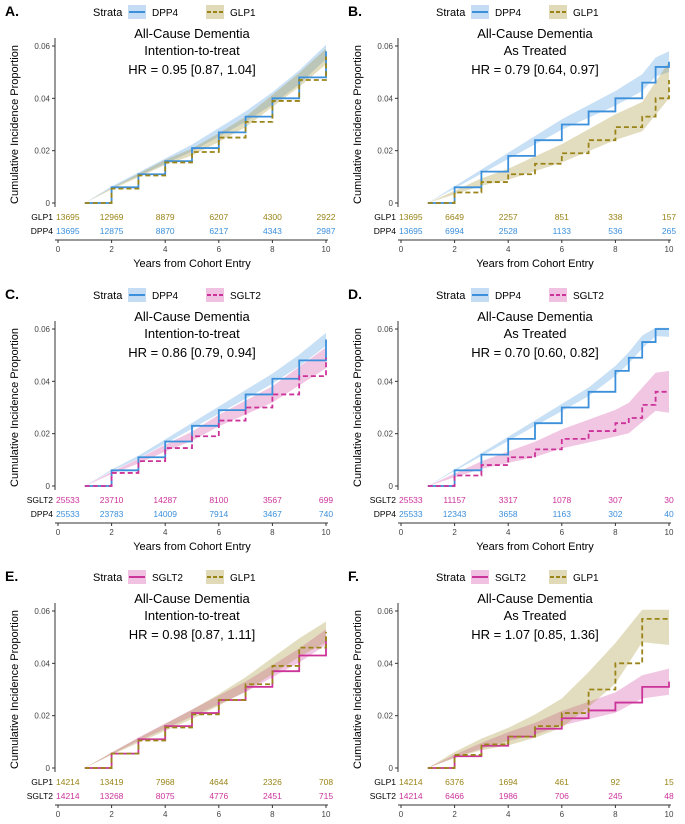  Describe the element at coordinates (11, 576) in the screenshot. I see `panel-label: E.` at that location.